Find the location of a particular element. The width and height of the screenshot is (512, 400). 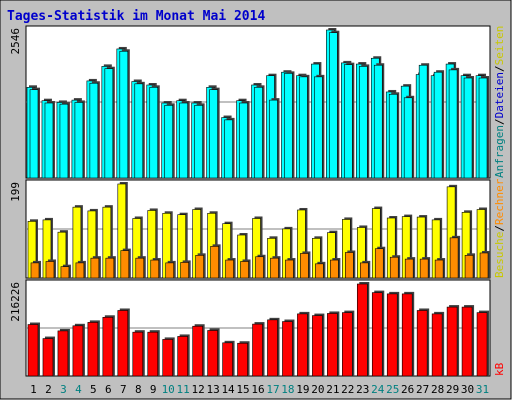

panel-1-legend-seiten: Seiten is located at coordinates (499, 46).